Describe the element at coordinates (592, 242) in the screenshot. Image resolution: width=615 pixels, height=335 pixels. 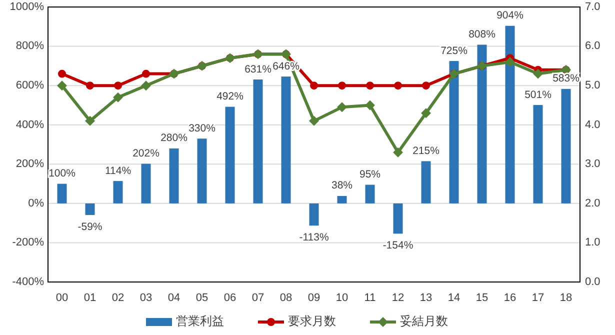
I see `y2-tick-label: 1.0` at that location.